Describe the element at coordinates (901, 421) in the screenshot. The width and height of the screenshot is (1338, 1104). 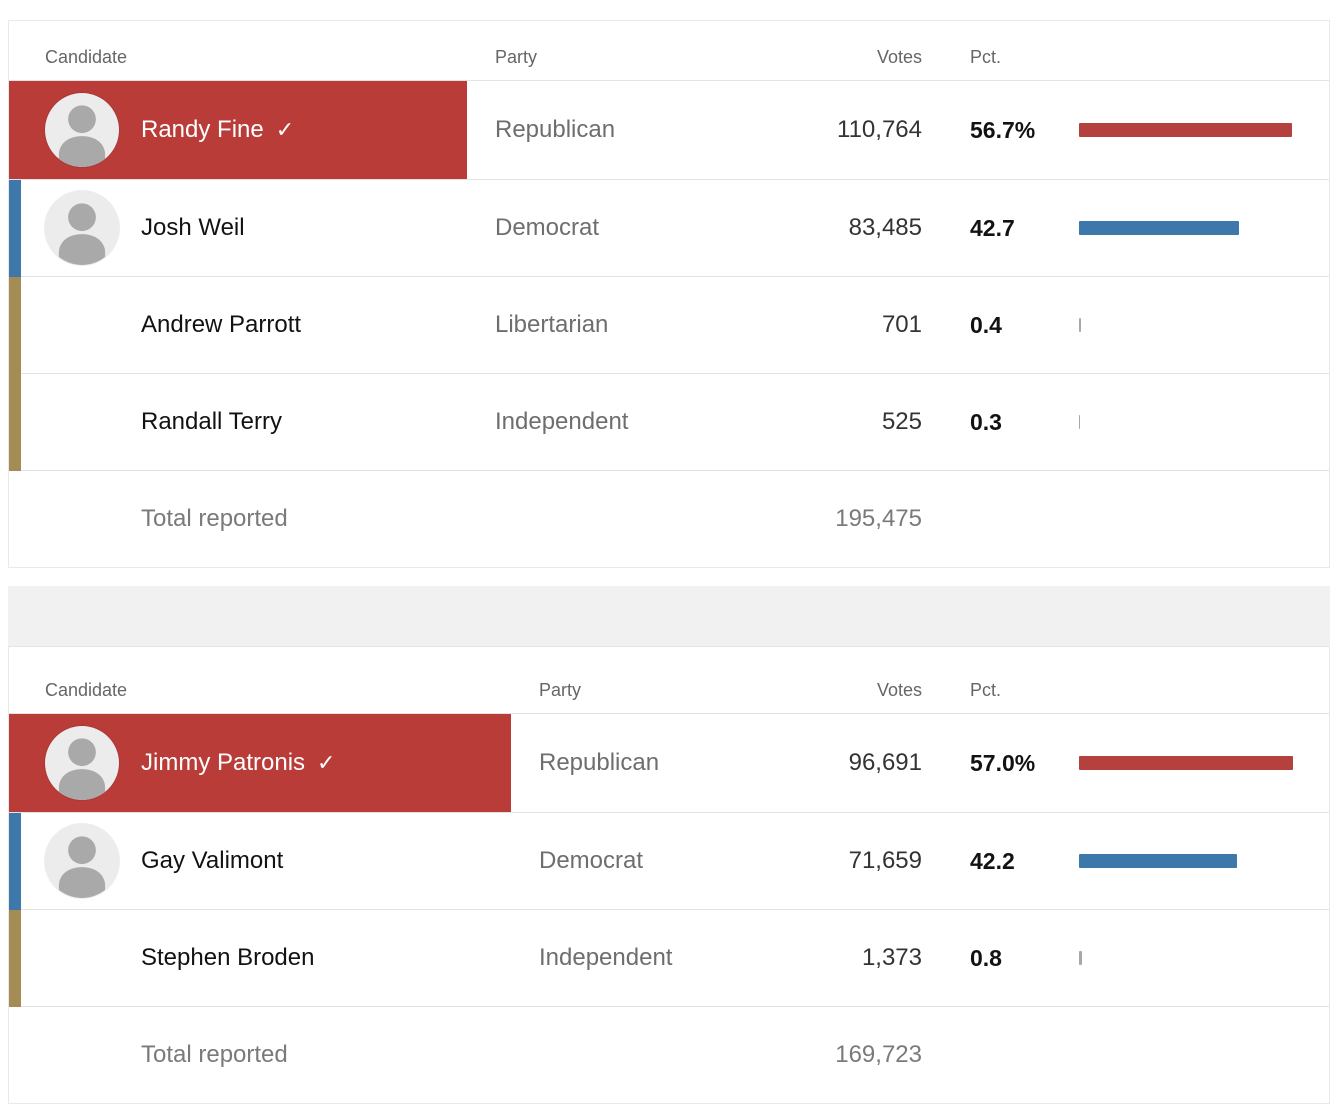
I see `votes-value: 525` at that location.